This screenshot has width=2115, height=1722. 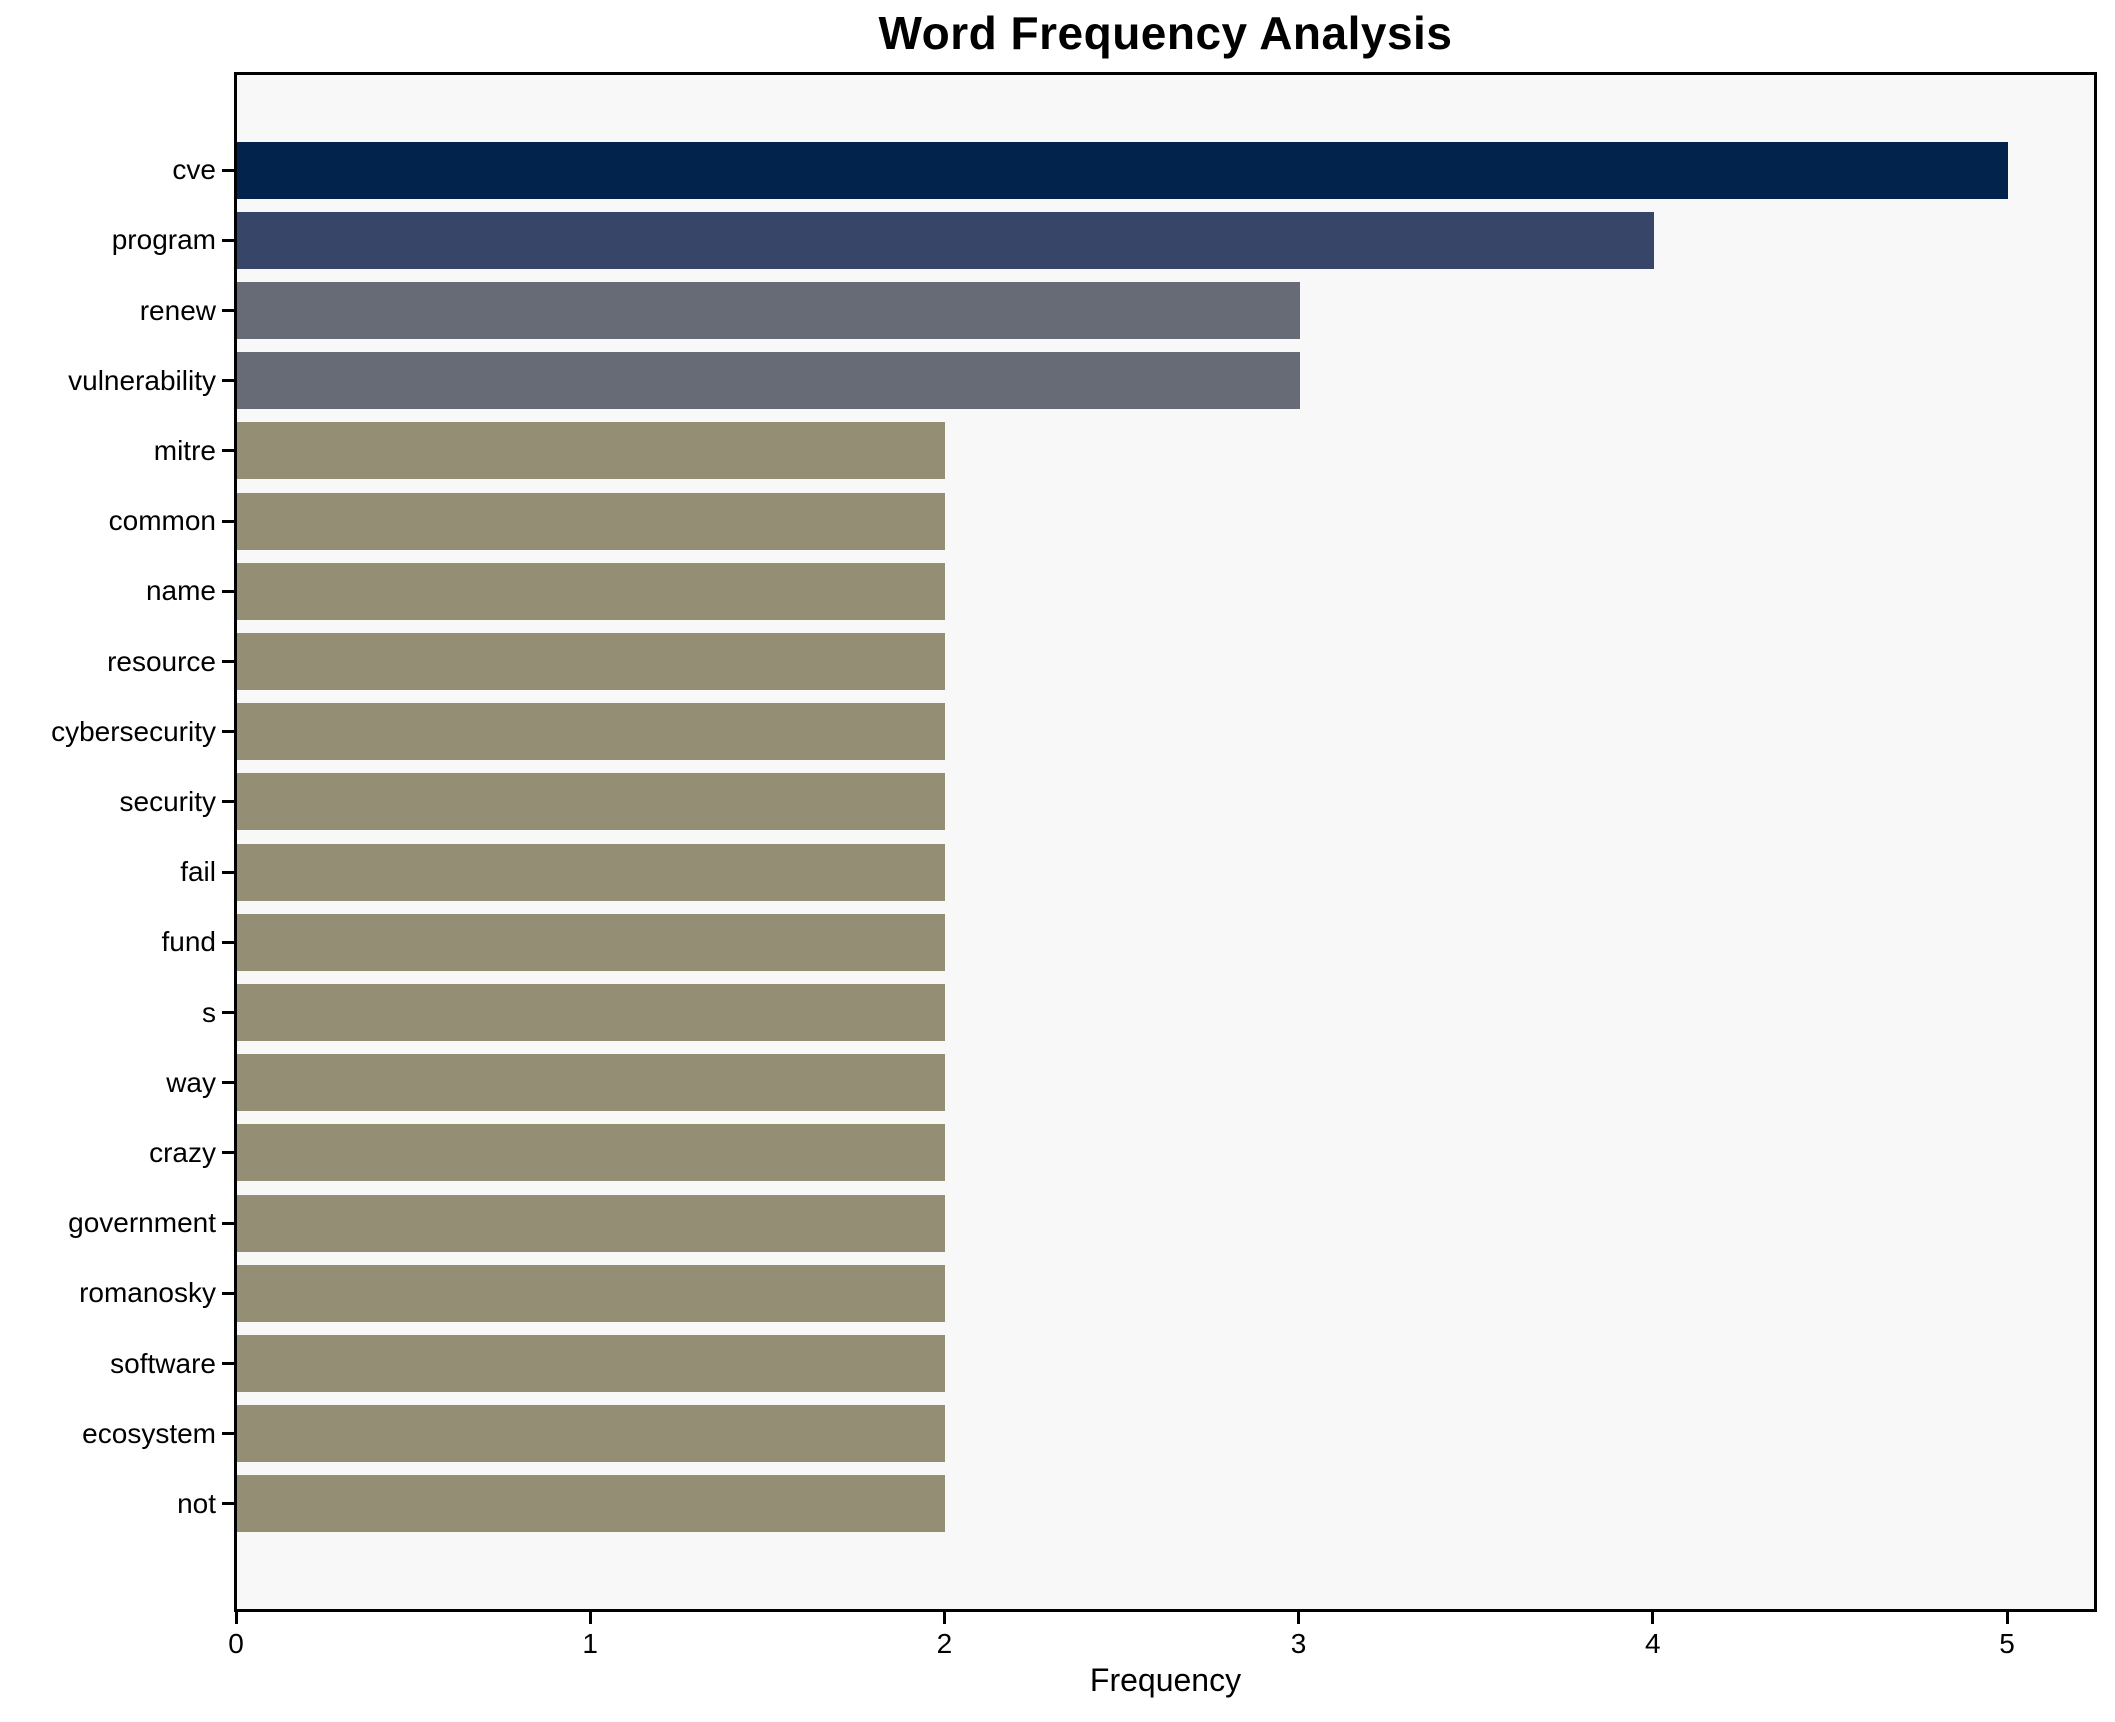 What do you see at coordinates (228, 521) in the screenshot?
I see `y-tick-common` at bounding box center [228, 521].